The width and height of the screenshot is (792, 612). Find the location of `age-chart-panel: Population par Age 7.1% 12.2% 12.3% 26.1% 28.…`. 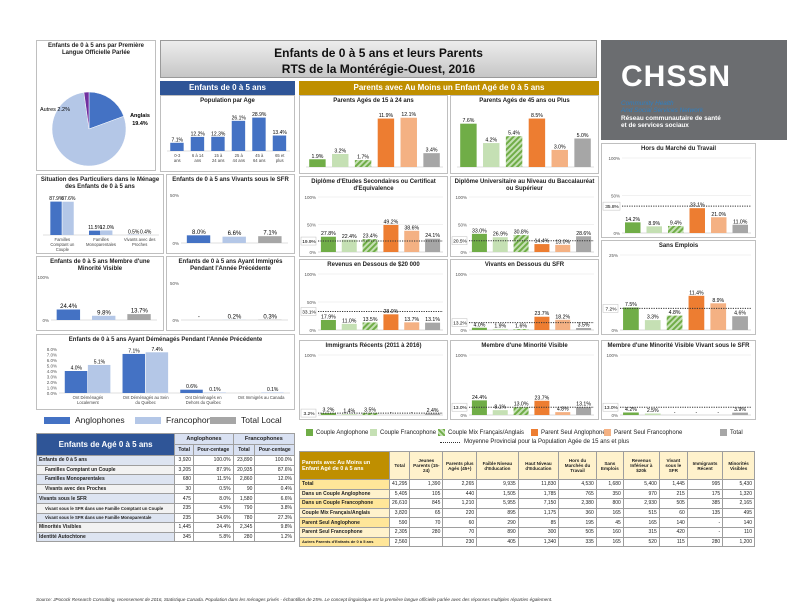

age-chart-panel: Population par Age 7.1% 12.2% 12.3% 26.1% 28.… is located at coordinates (227, 133).